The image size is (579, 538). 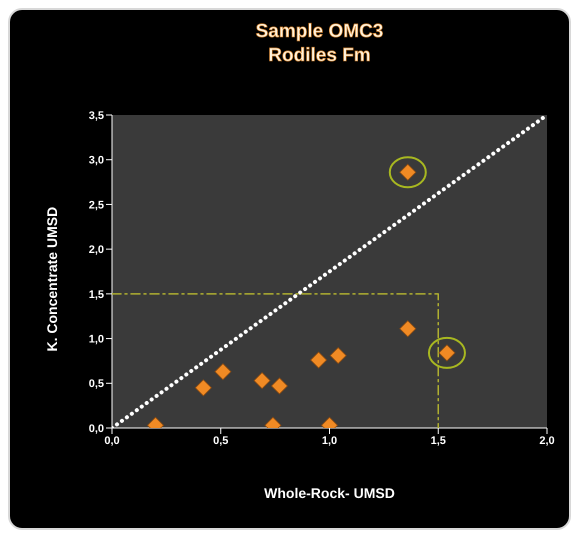 What do you see at coordinates (220, 440) in the screenshot?
I see `x-tick-label: 0,5` at bounding box center [220, 440].